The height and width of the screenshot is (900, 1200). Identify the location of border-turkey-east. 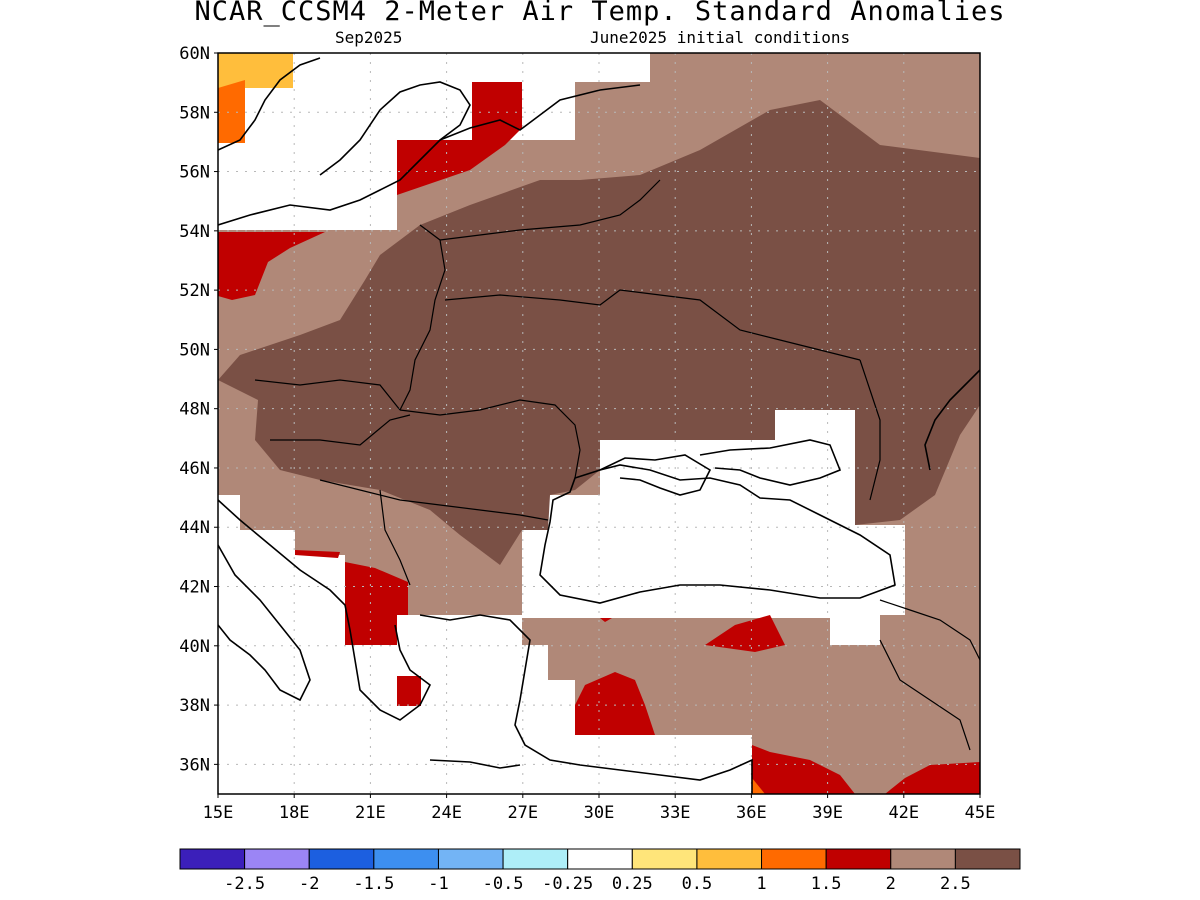
(925, 695).